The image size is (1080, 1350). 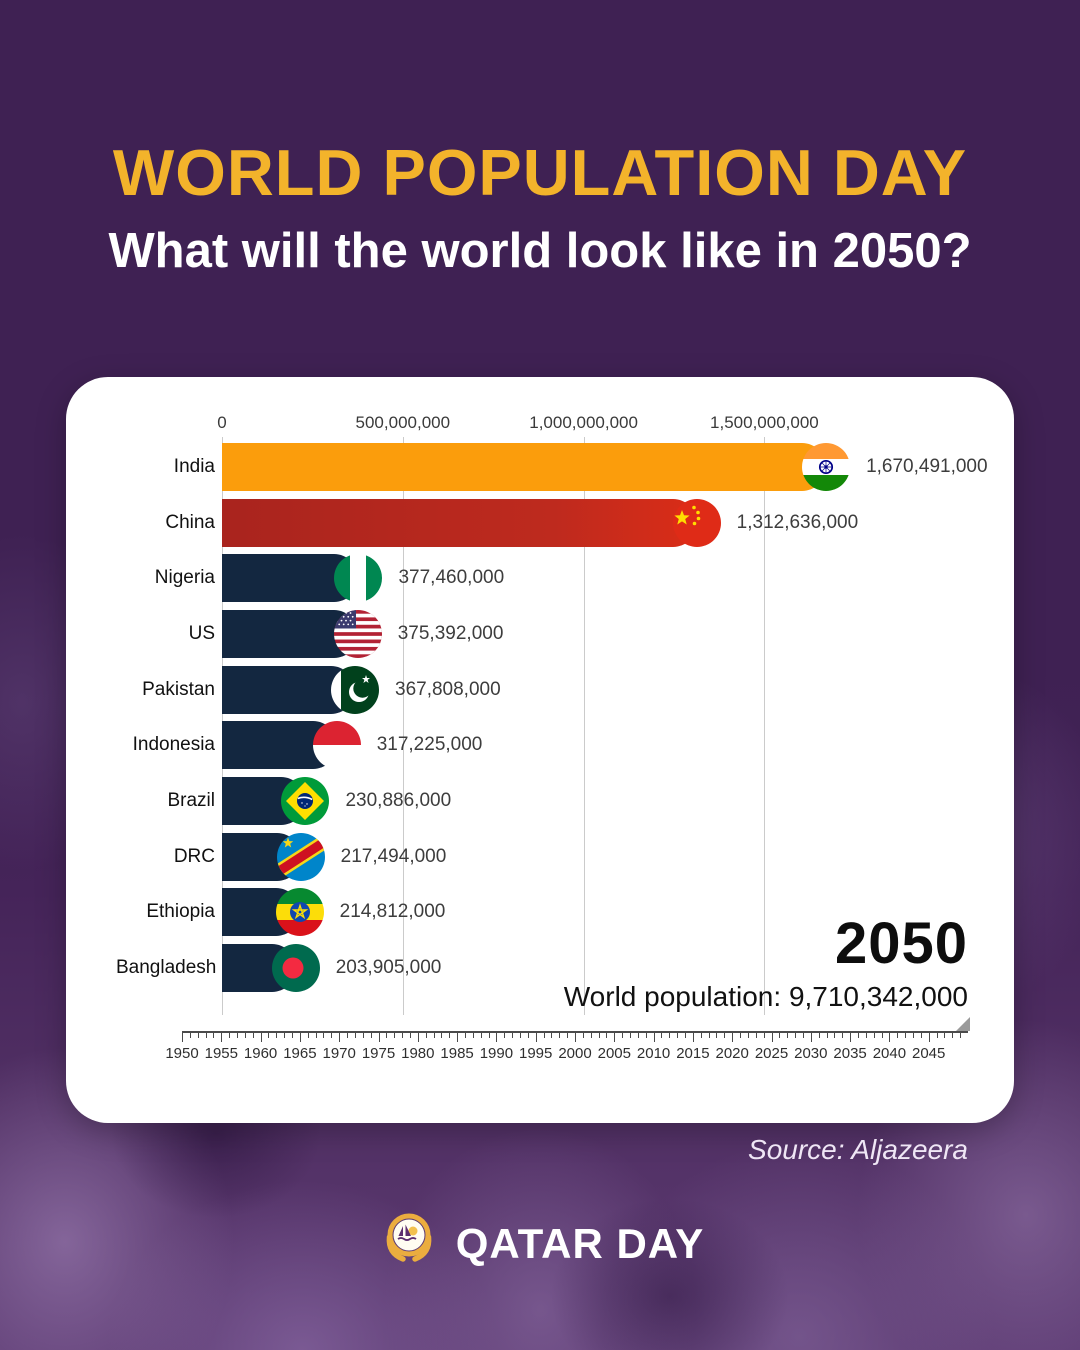 What do you see at coordinates (858, 1149) in the screenshot?
I see `source-credit: Source: Aljazeera` at bounding box center [858, 1149].